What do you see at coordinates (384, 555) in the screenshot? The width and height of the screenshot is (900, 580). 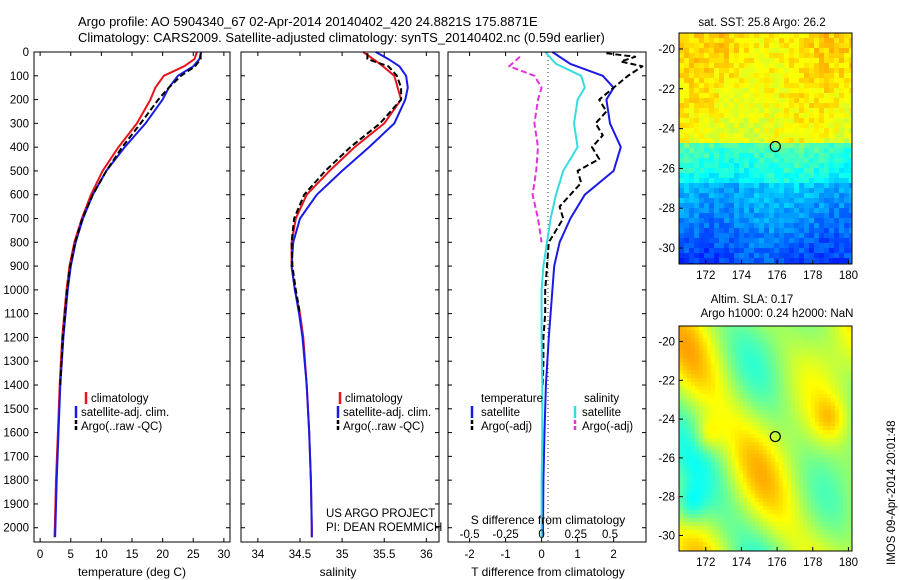 I see `x-tick-label: 35.5` at bounding box center [384, 555].